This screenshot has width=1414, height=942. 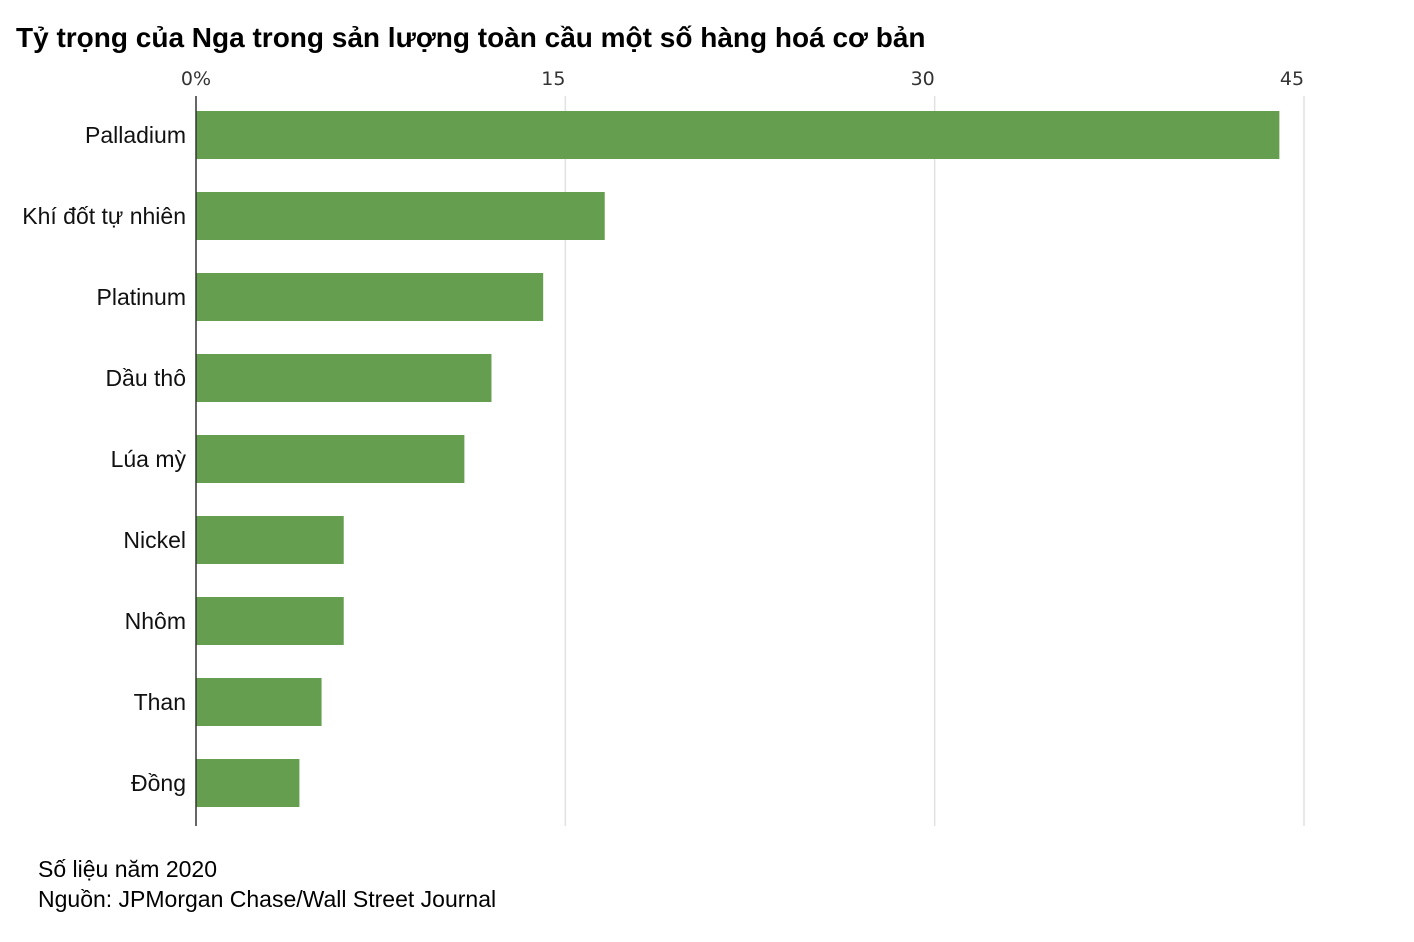 I want to click on category-label: Nhôm, so click(x=155, y=621).